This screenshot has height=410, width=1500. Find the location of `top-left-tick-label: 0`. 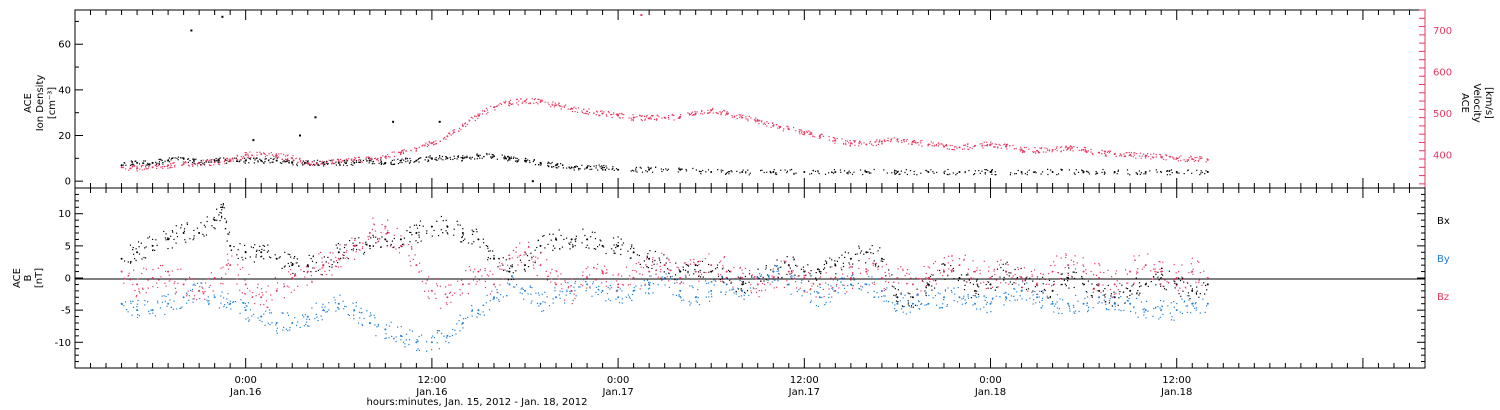

top-left-tick-label: 0 is located at coordinates (68, 182).